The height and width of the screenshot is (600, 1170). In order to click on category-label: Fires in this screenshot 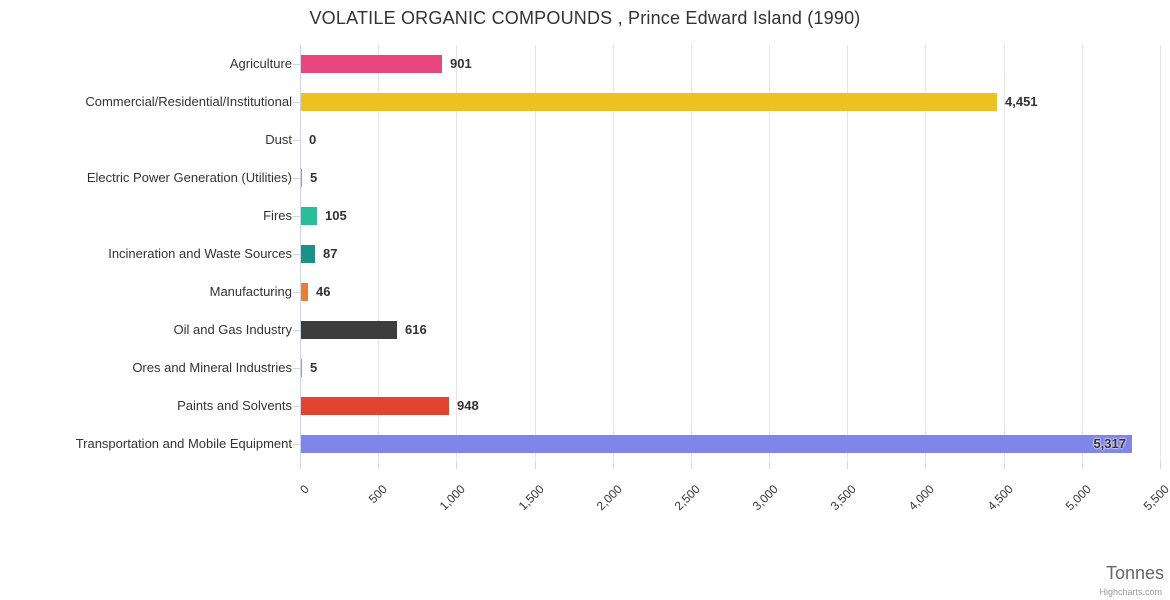, I will do `click(277, 215)`.